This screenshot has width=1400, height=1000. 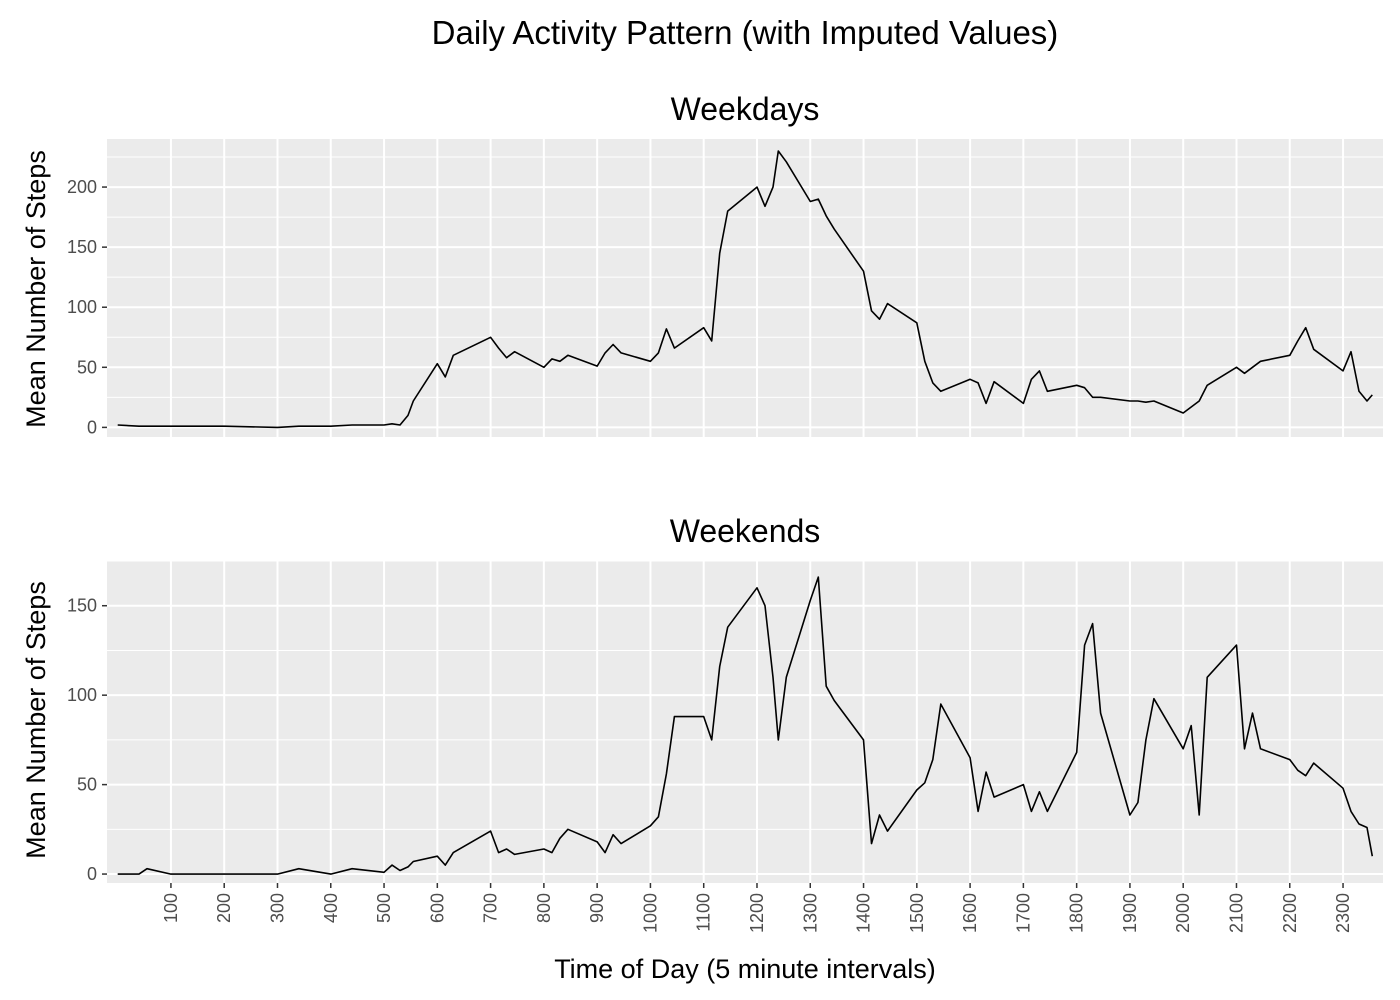 What do you see at coordinates (757, 913) in the screenshot?
I see `x-tick-label: 1200` at bounding box center [757, 913].